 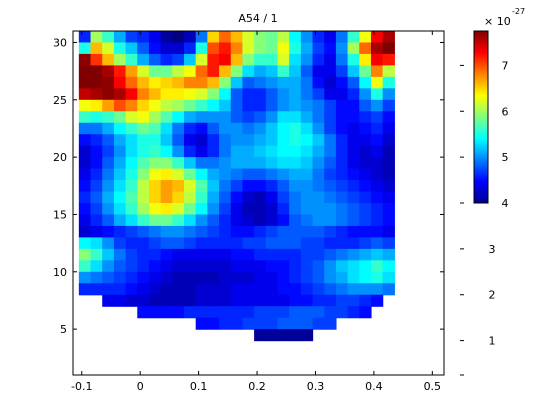 I want to click on x-tick-label: -0.1, so click(x=81, y=386).